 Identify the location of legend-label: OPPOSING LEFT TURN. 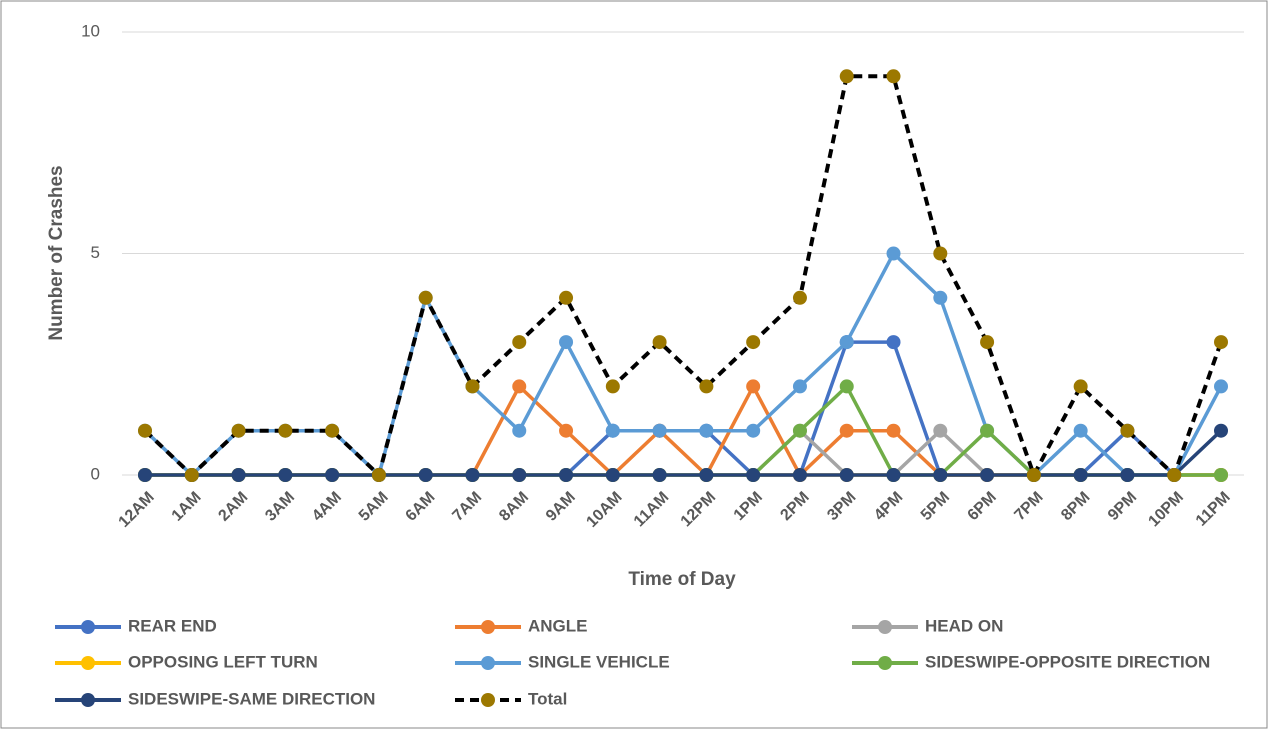
(223, 661).